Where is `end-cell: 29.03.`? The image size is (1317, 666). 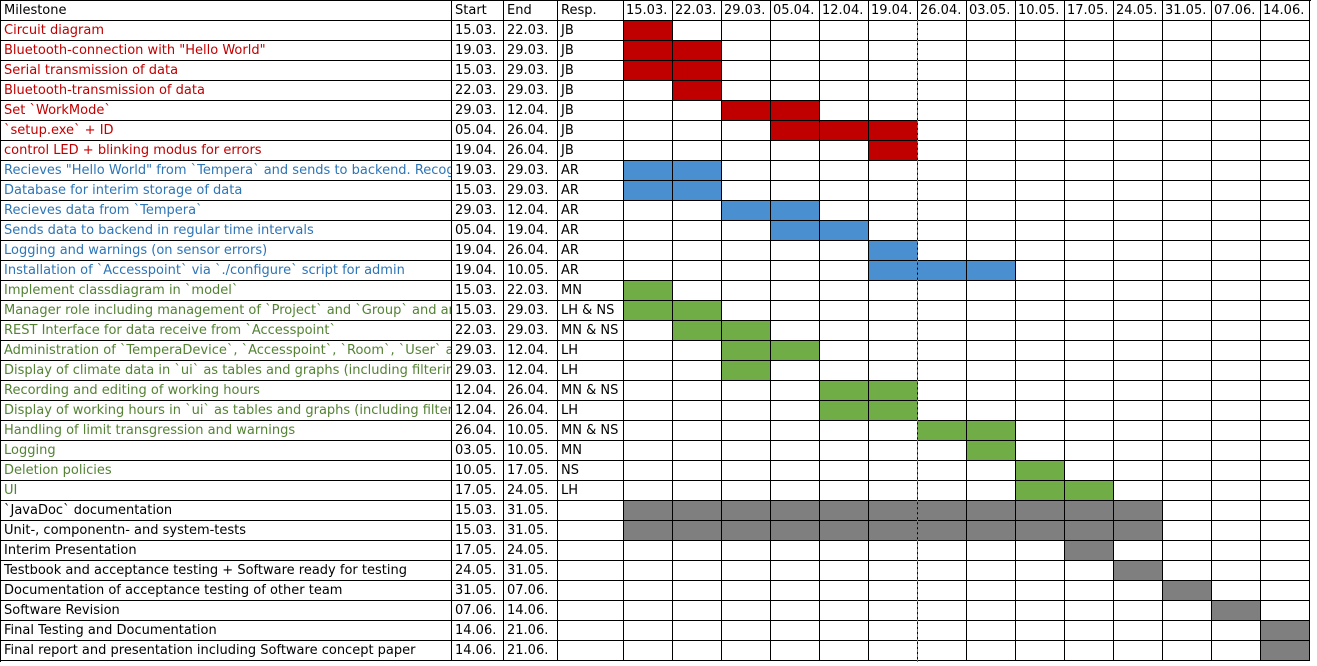 end-cell: 29.03. is located at coordinates (531, 71).